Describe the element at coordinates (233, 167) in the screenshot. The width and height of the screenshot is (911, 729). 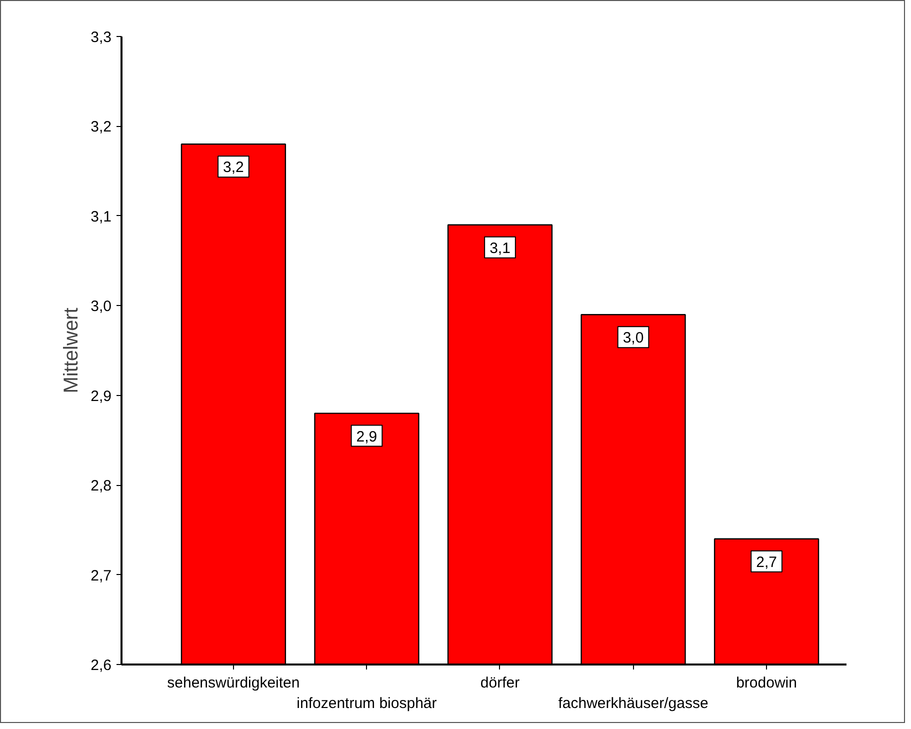
I see `data-label: 3,2` at that location.